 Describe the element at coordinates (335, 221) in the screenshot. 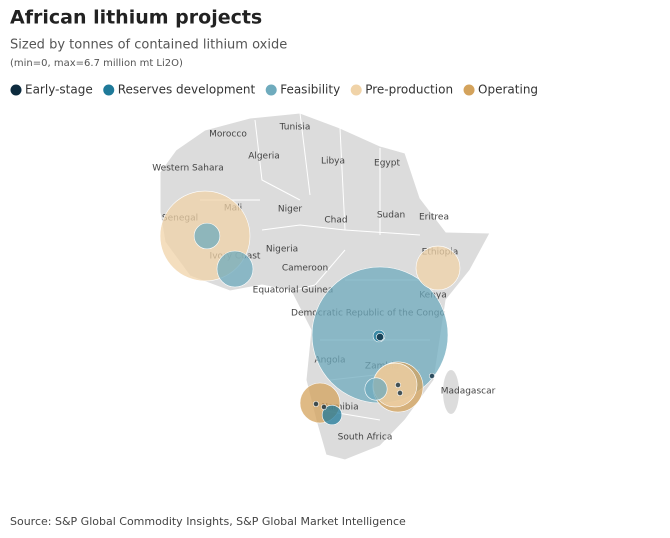

I see `country-label: Chad` at that location.